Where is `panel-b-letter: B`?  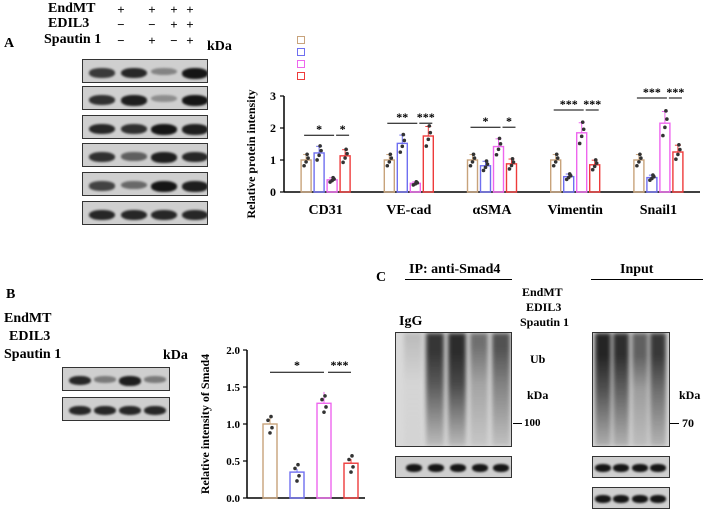
panel-b-letter: B is located at coordinates (11, 294).